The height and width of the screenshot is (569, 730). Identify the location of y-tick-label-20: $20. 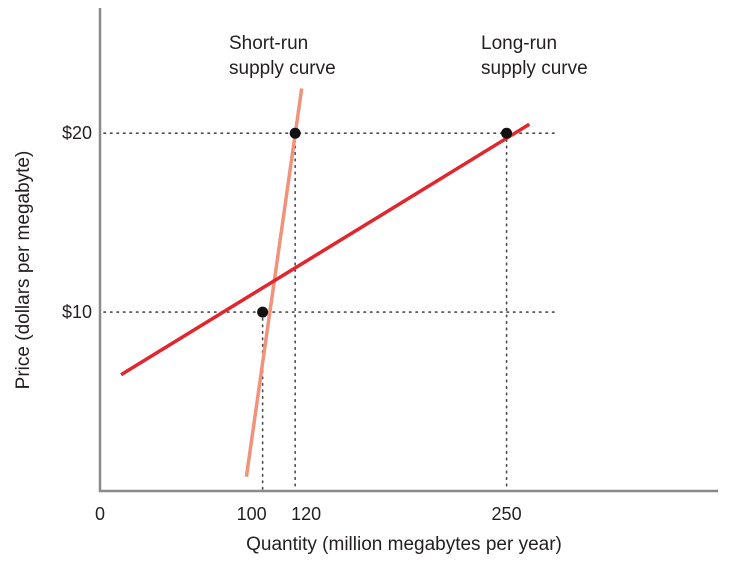
(77, 133).